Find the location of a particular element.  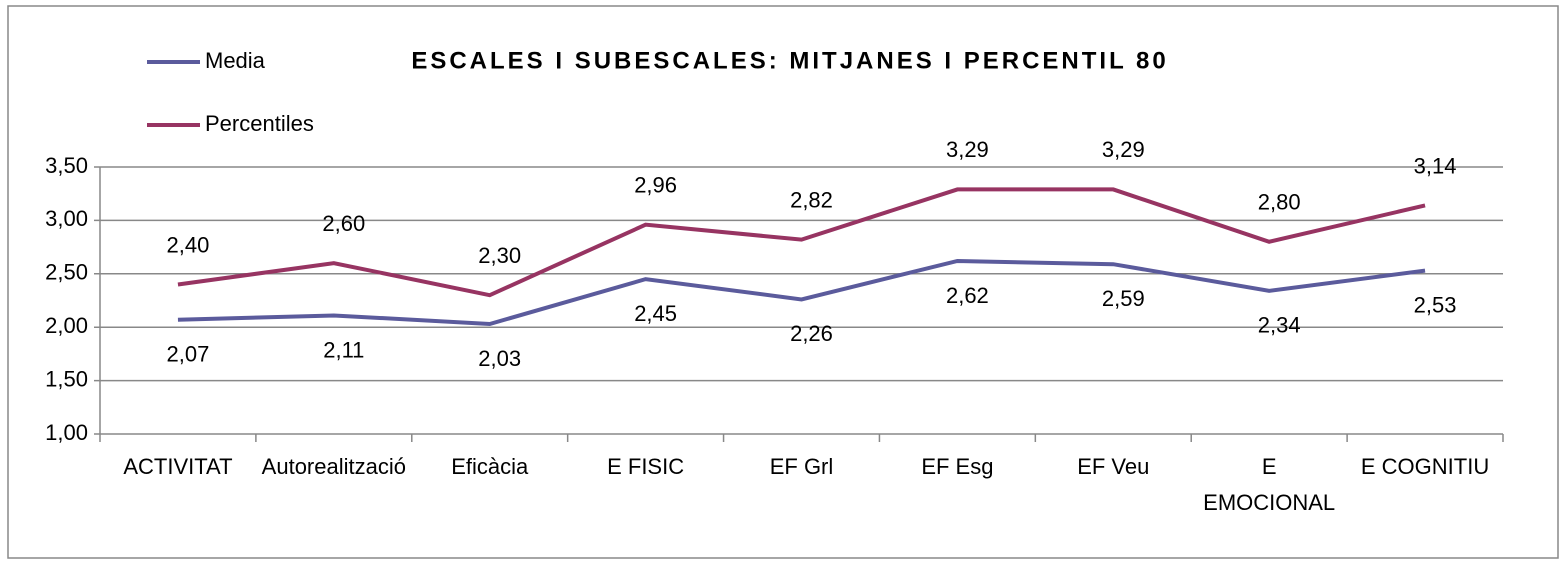

series-line is located at coordinates (801, 292).